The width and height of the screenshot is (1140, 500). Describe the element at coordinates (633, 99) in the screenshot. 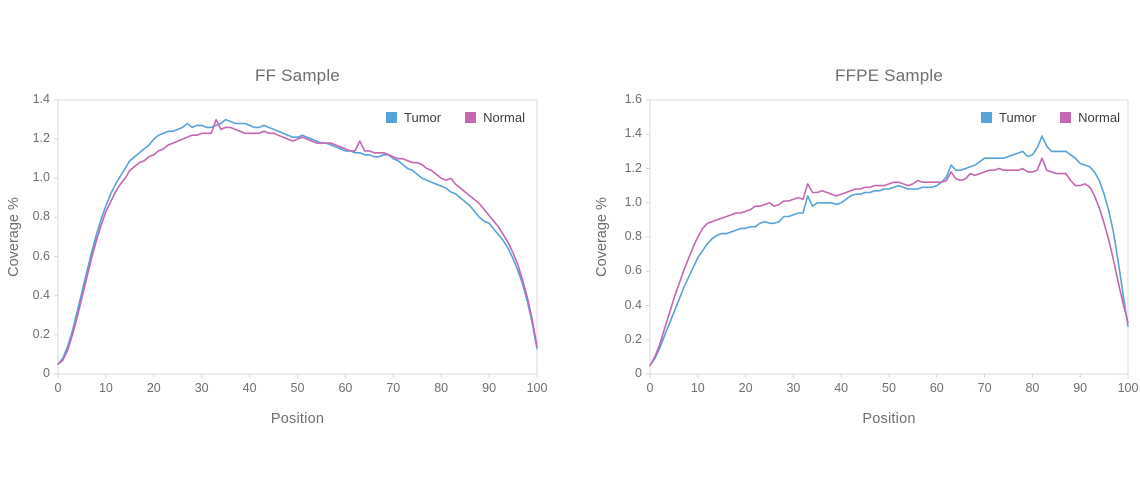

I see `y-tick-label: 1.6` at that location.